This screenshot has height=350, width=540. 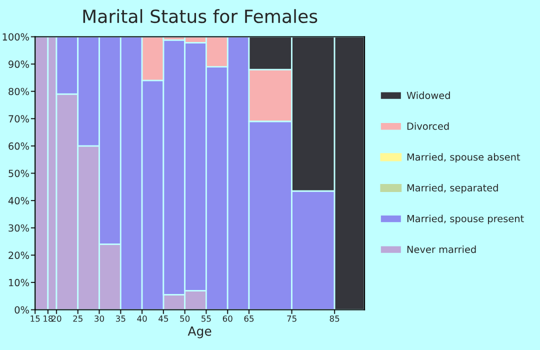 I want to click on x-tick-label: 18, so click(x=48, y=318).